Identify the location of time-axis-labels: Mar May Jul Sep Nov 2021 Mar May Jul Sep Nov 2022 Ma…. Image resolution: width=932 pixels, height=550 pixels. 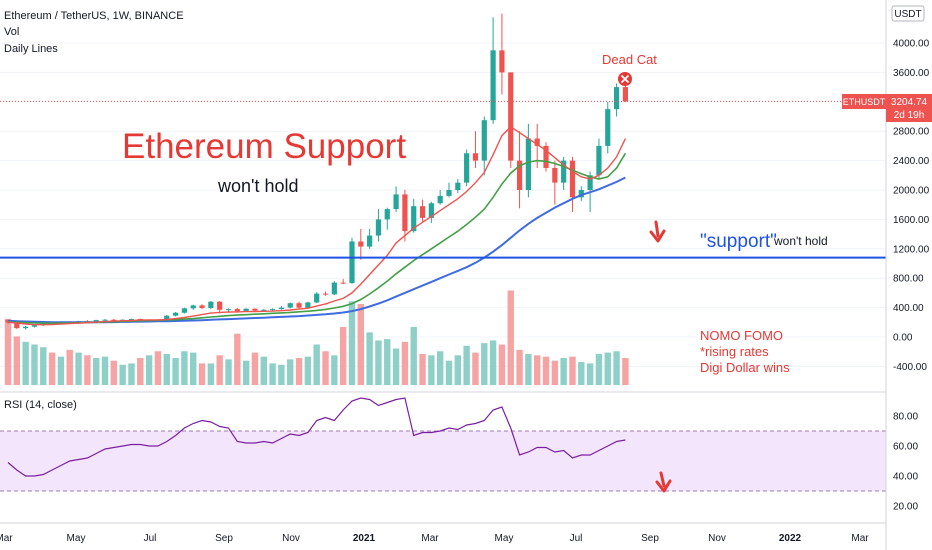
(434, 538).